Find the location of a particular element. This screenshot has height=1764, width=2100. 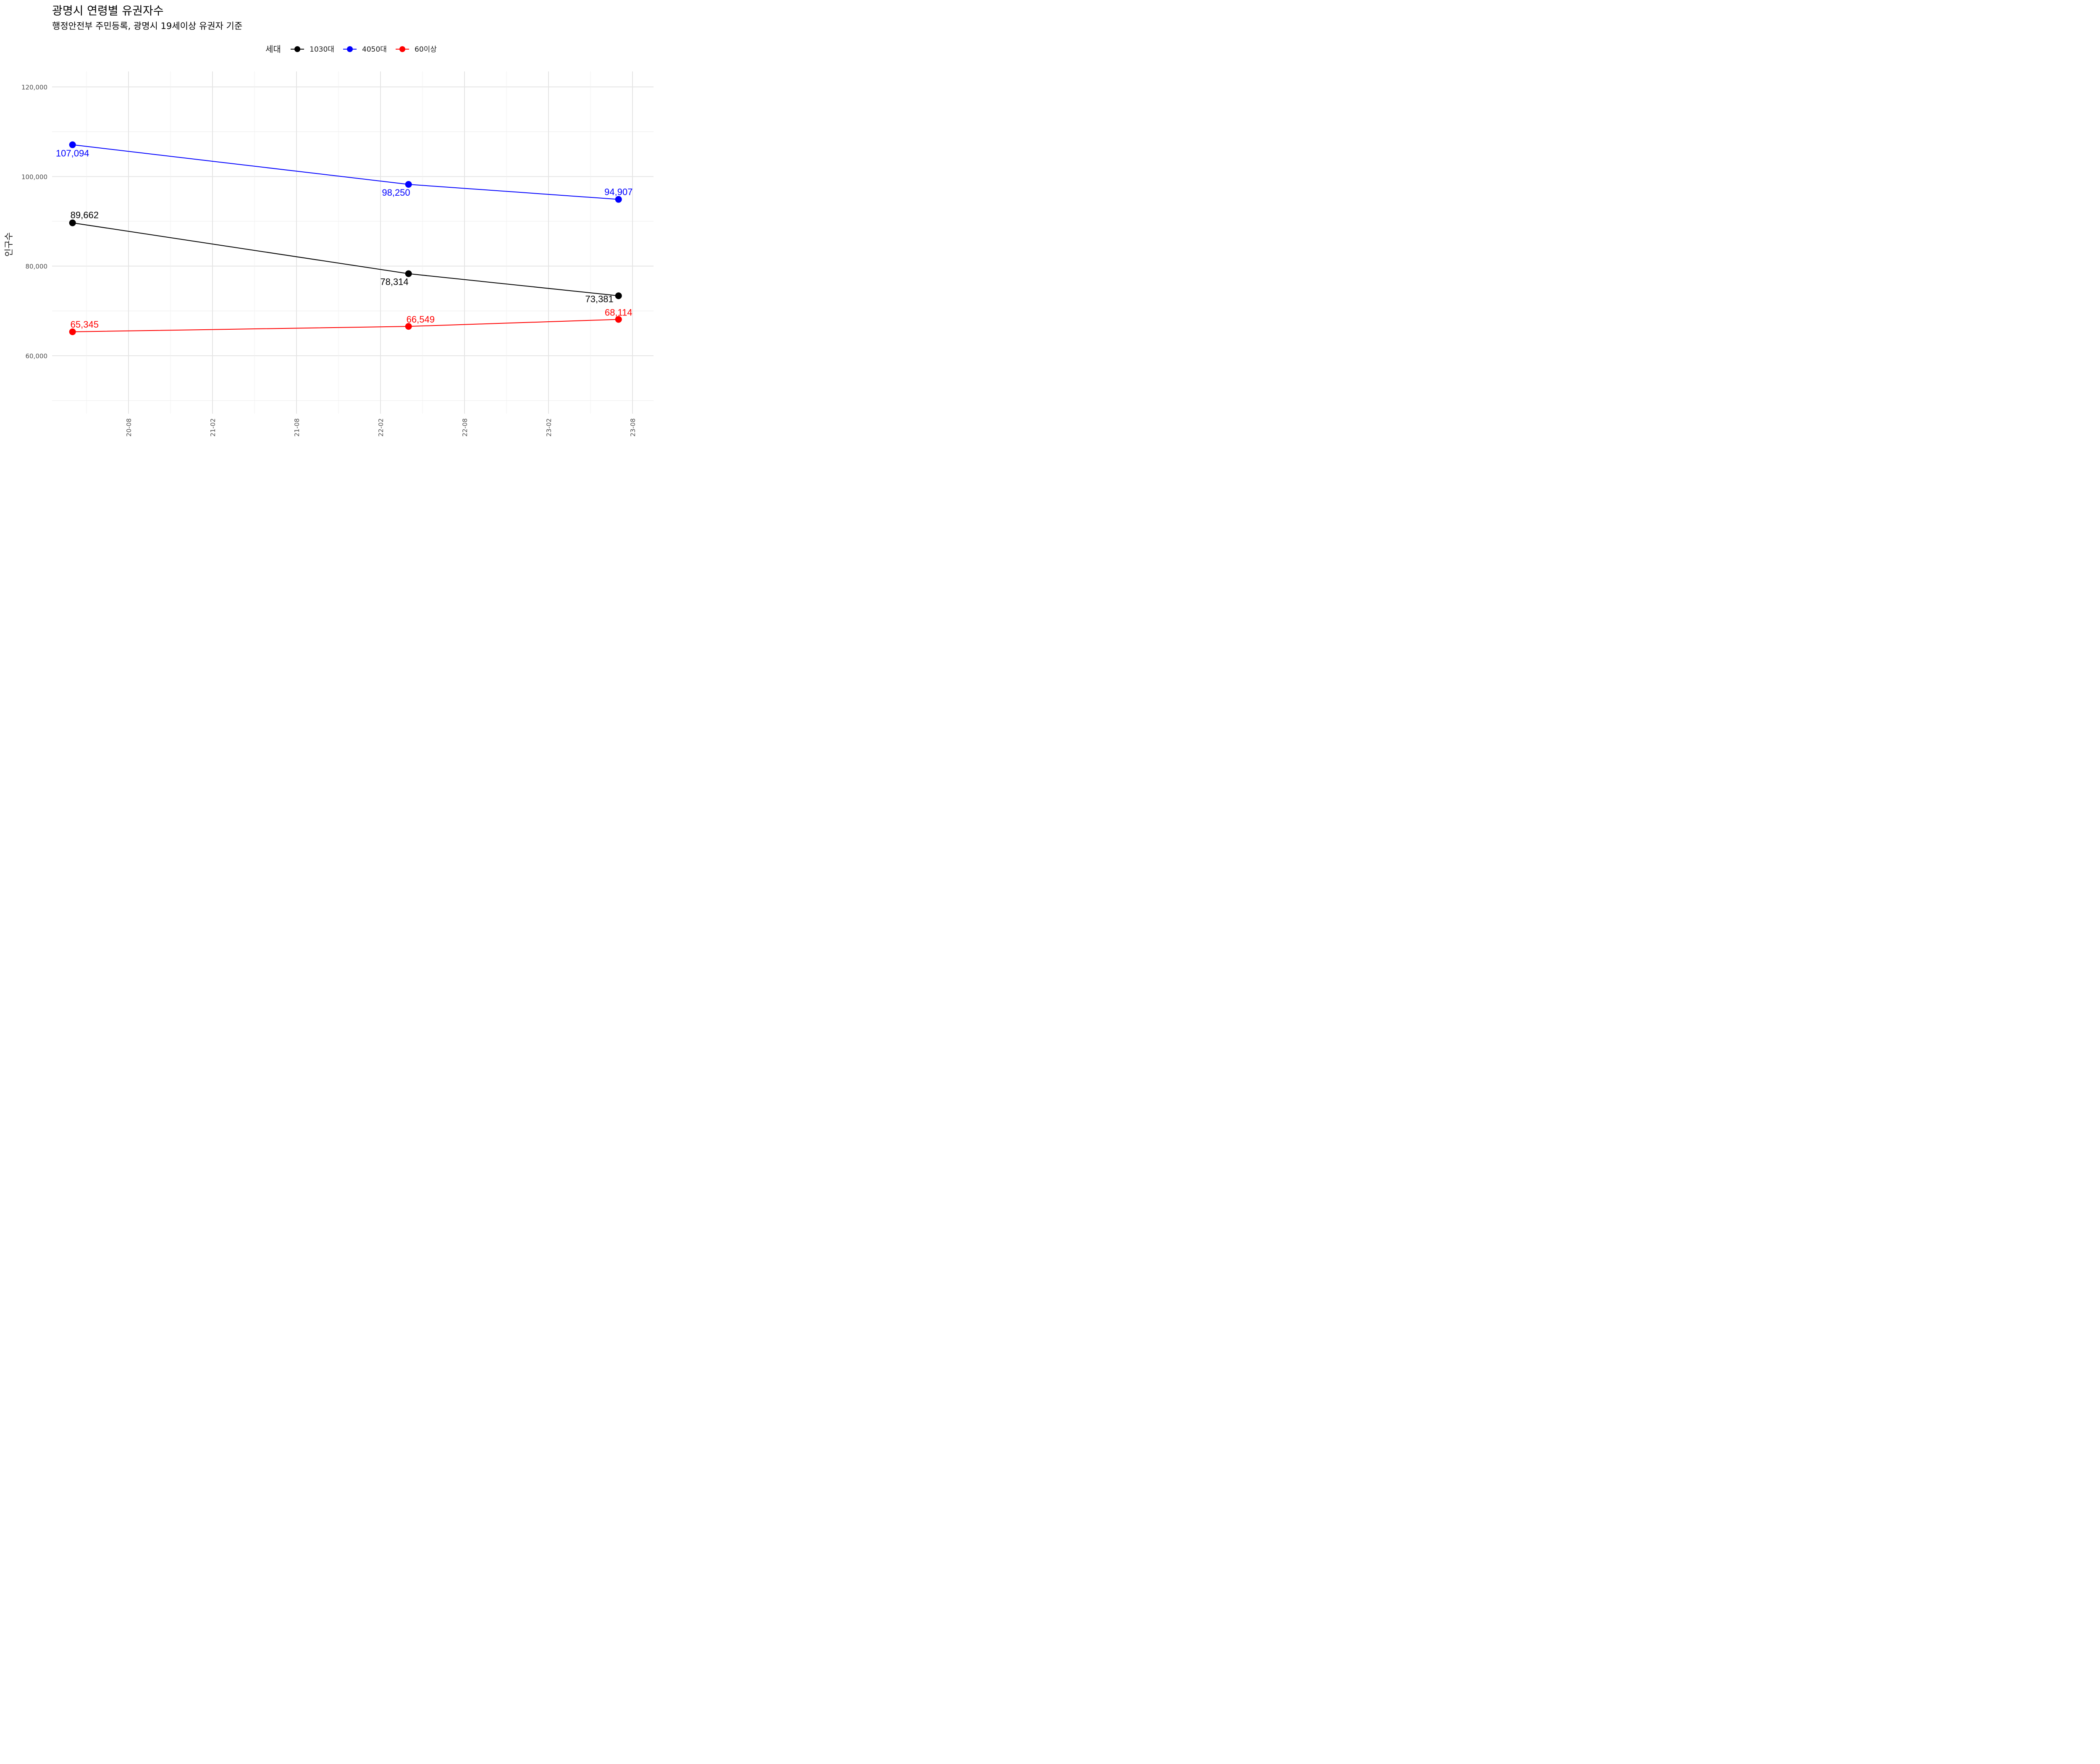

x-tick-label: 22-02 is located at coordinates (381, 427).